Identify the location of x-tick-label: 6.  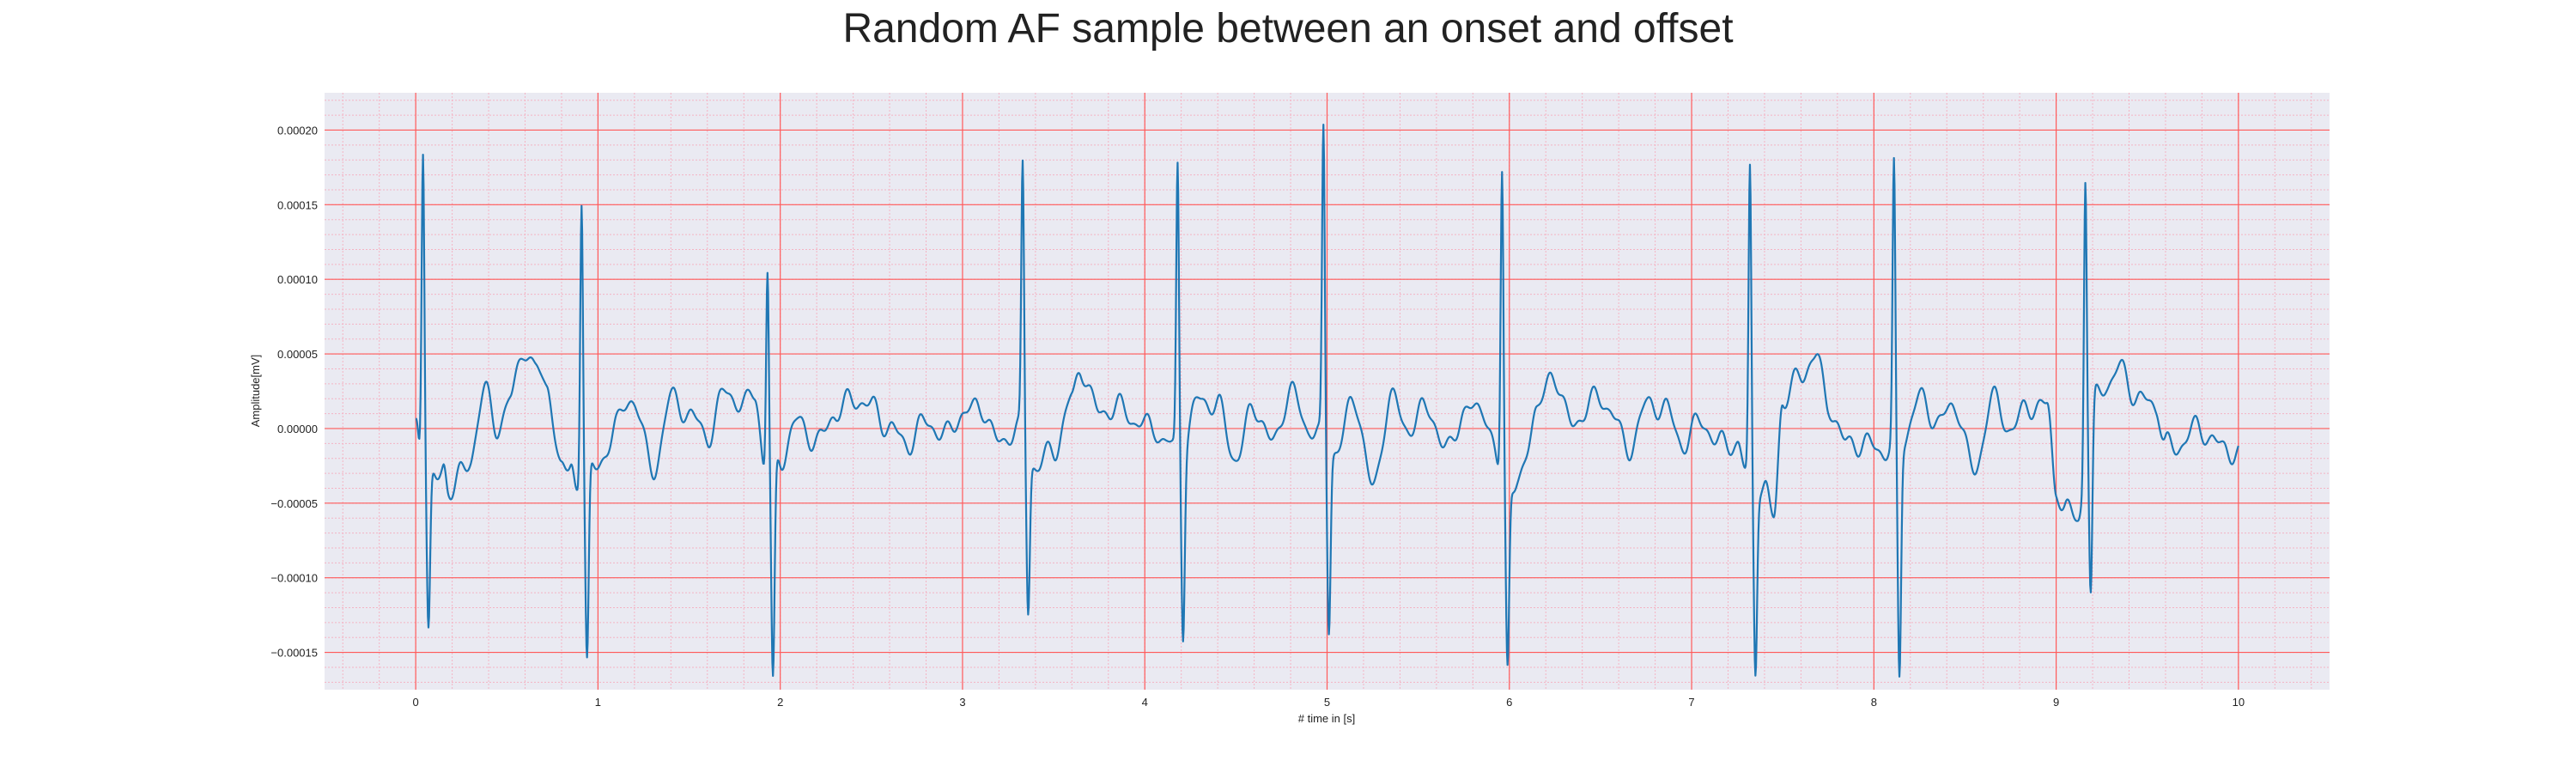
(1509, 702).